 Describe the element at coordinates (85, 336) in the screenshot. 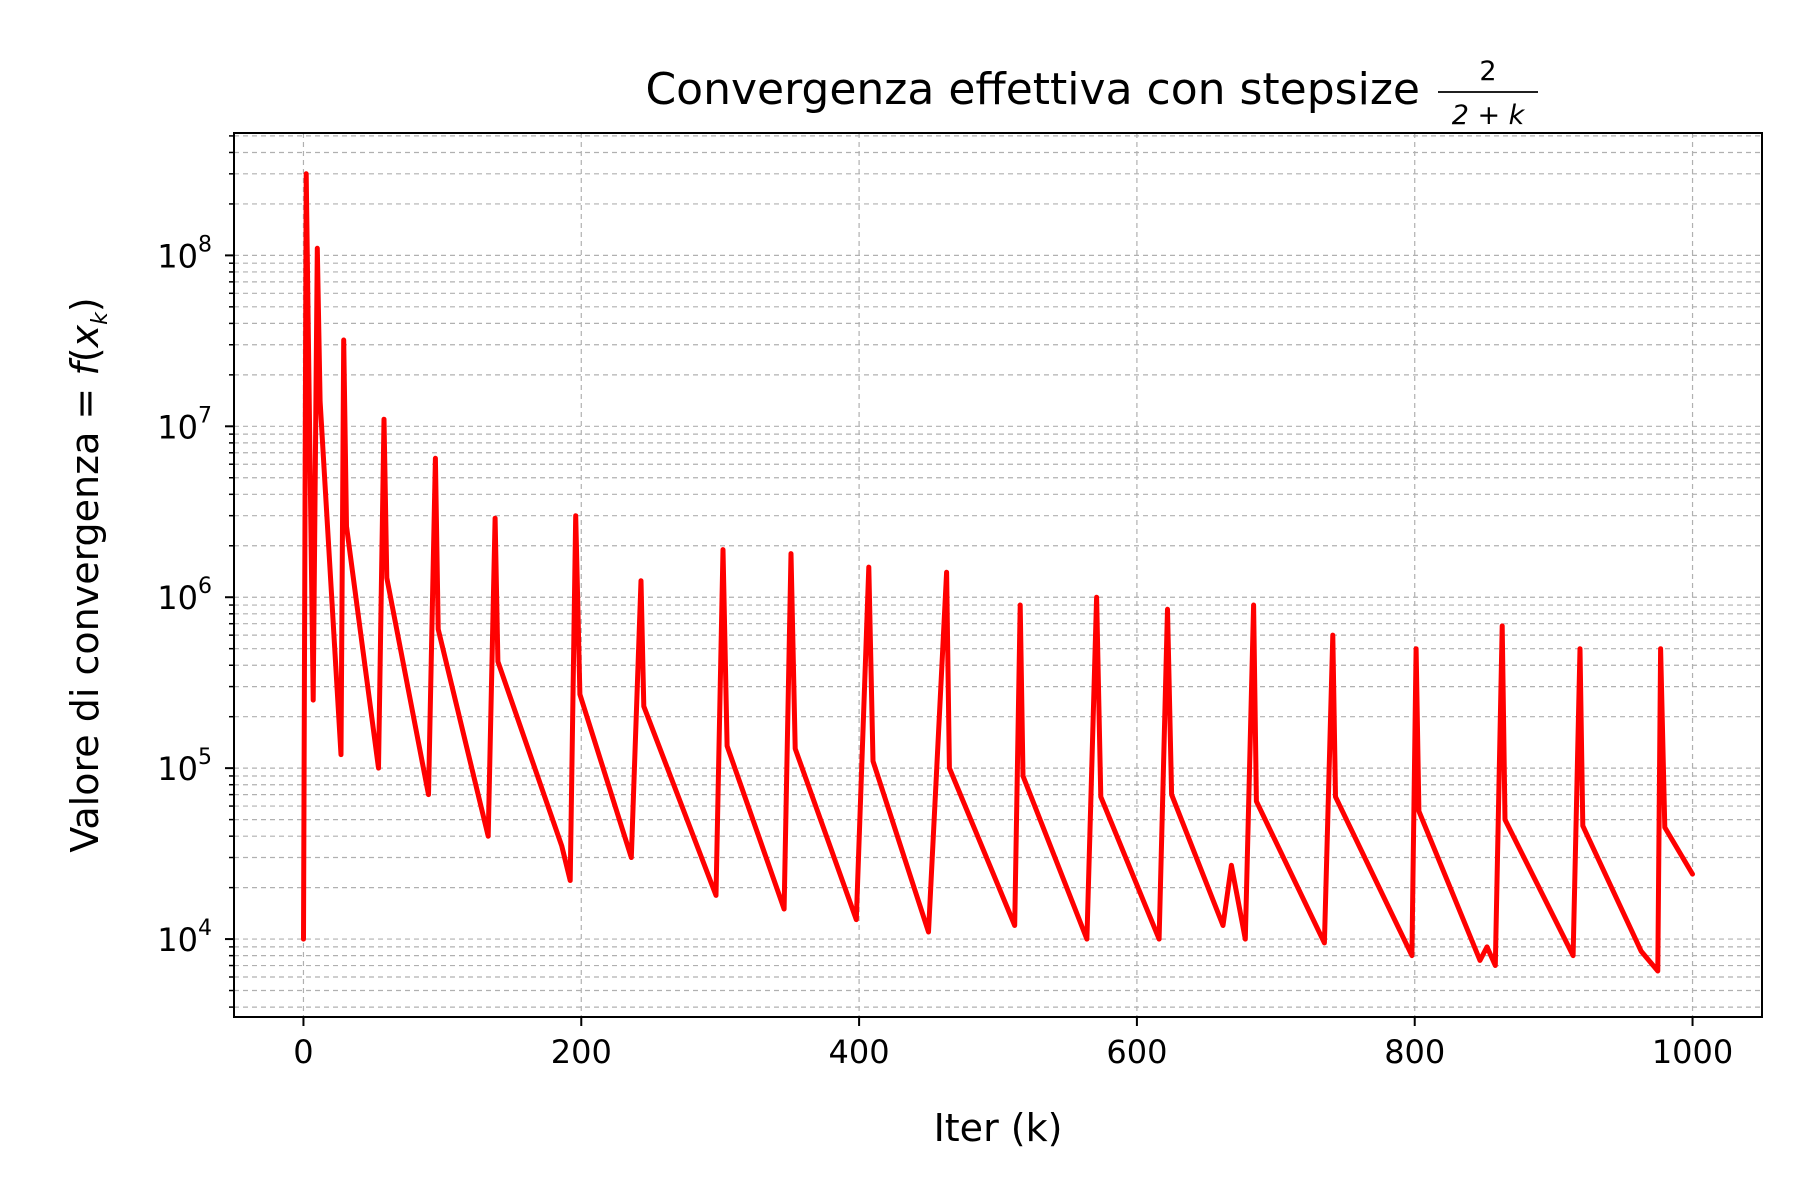

I see `y-axis-label-var: x` at that location.